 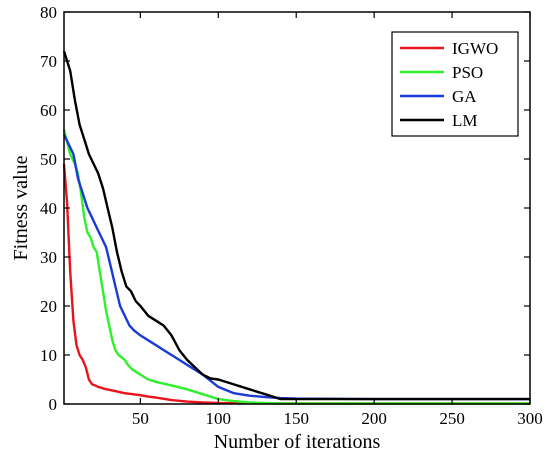 What do you see at coordinates (48, 12) in the screenshot?
I see `y-tick-label: 80` at bounding box center [48, 12].